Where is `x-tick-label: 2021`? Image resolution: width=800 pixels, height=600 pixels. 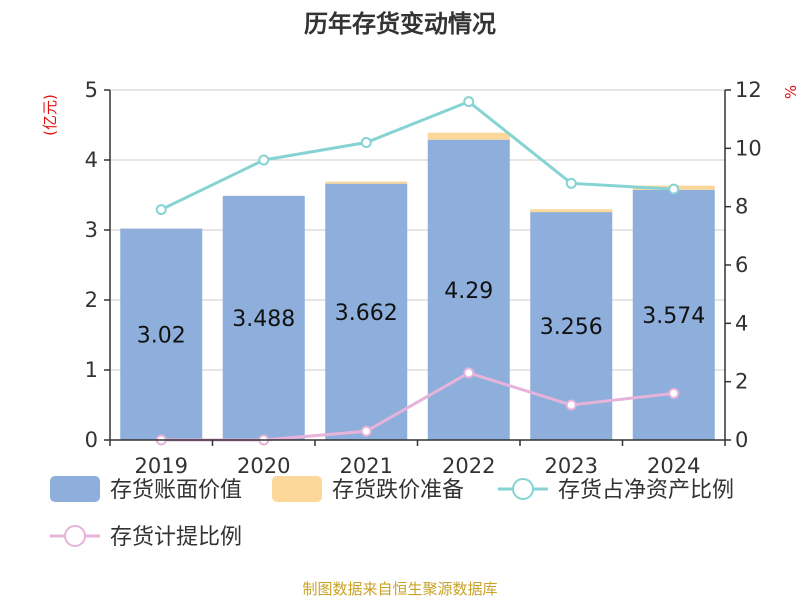
x-tick-label: 2021 is located at coordinates (366, 466).